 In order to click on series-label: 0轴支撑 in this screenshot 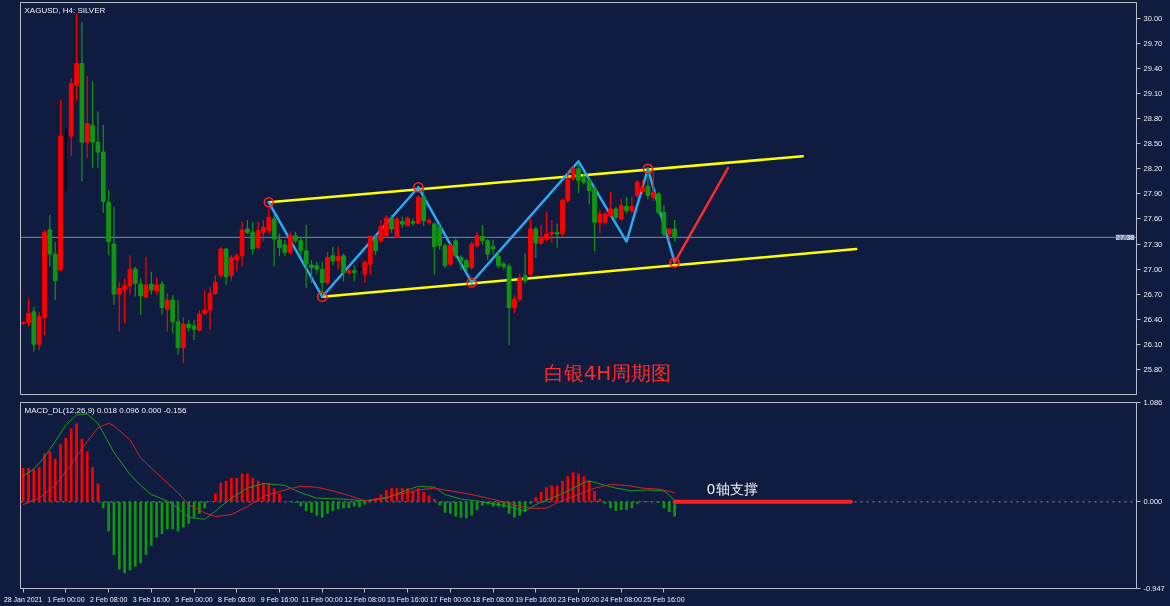, I will do `click(732, 488)`.